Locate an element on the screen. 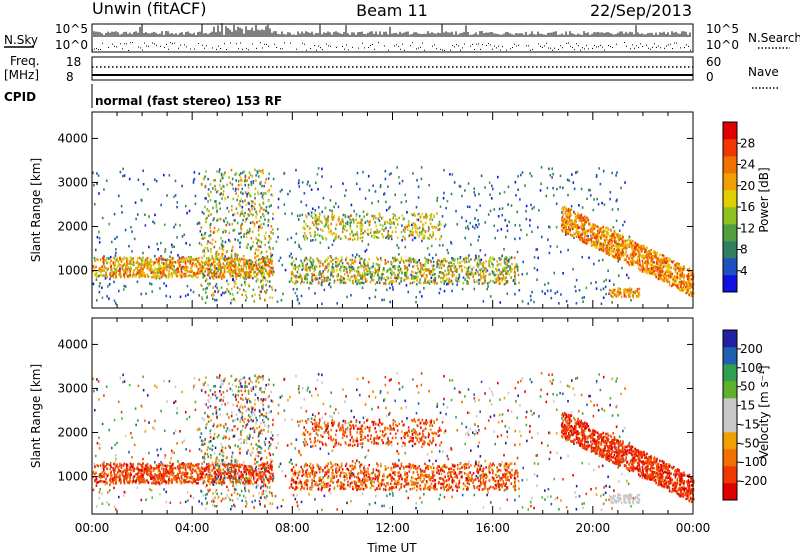 The height and width of the screenshot is (554, 800). velocity-y-tick-label: 3000 is located at coordinates (72, 388).